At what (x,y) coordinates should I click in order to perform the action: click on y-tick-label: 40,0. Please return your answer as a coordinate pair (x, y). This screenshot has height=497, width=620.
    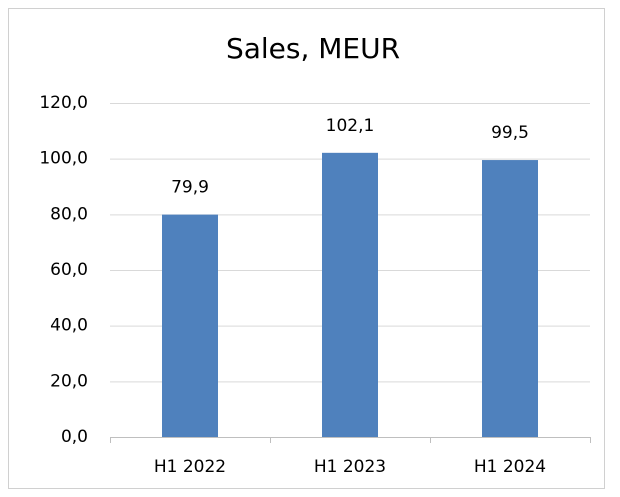
    Looking at the image, I should click on (69, 326).